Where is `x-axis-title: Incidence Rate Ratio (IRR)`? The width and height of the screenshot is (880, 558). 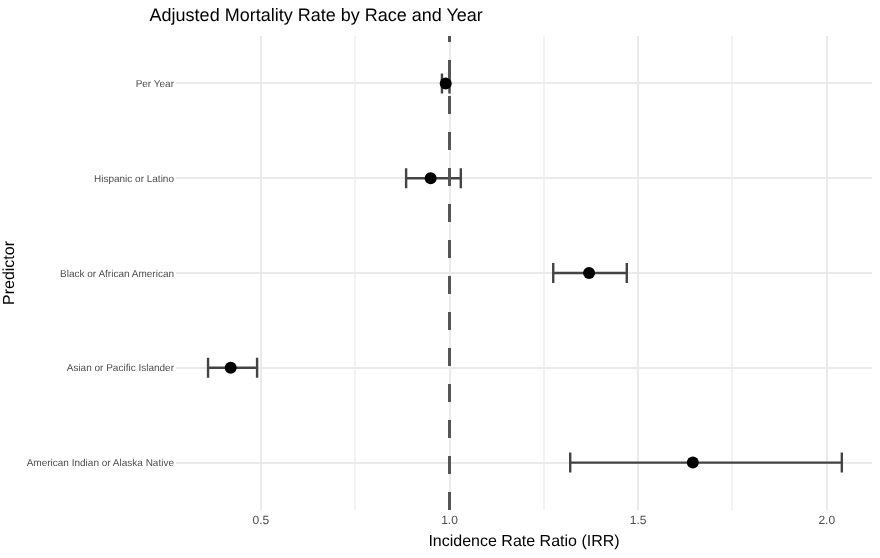
x-axis-title: Incidence Rate Ratio (IRR) is located at coordinates (524, 541).